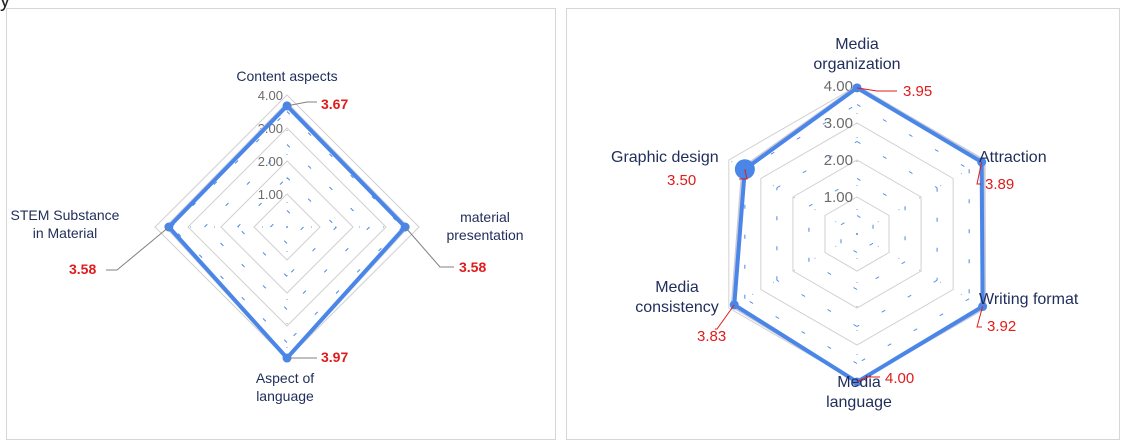 The width and height of the screenshot is (1124, 440). Describe the element at coordinates (1029, 299) in the screenshot. I see `category-label: Writing format` at that location.